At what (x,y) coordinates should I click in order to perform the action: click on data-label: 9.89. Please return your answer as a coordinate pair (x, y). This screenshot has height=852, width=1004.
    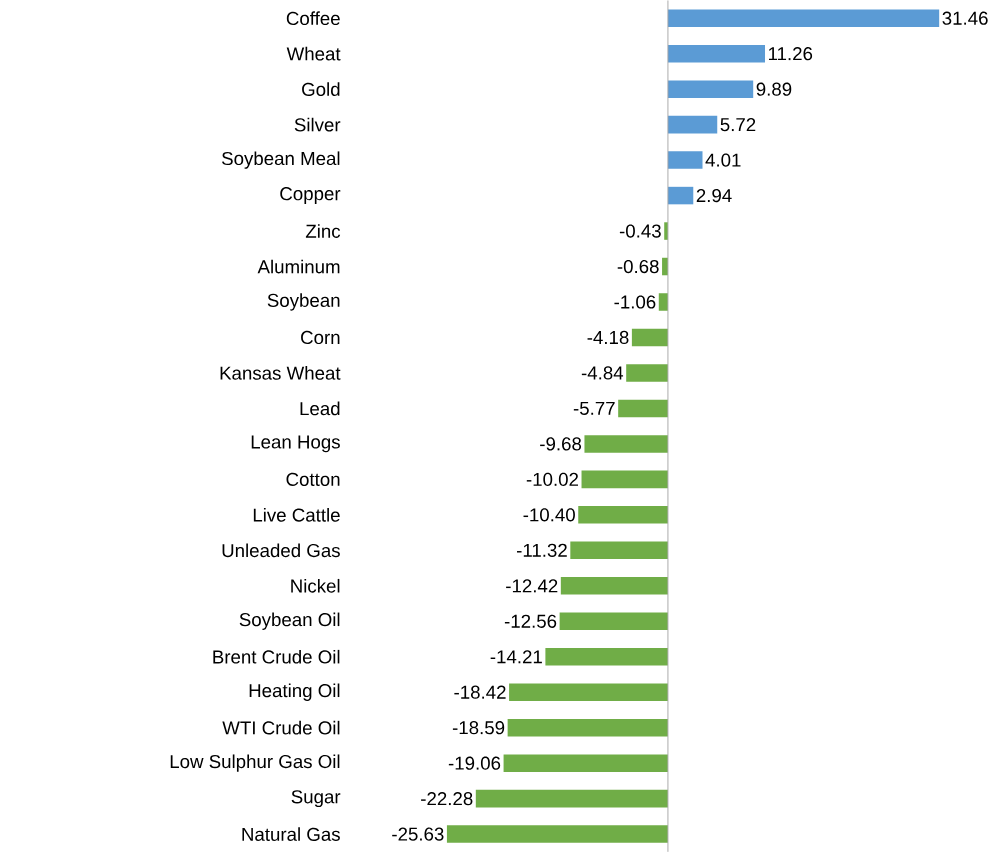
    Looking at the image, I should click on (774, 89).